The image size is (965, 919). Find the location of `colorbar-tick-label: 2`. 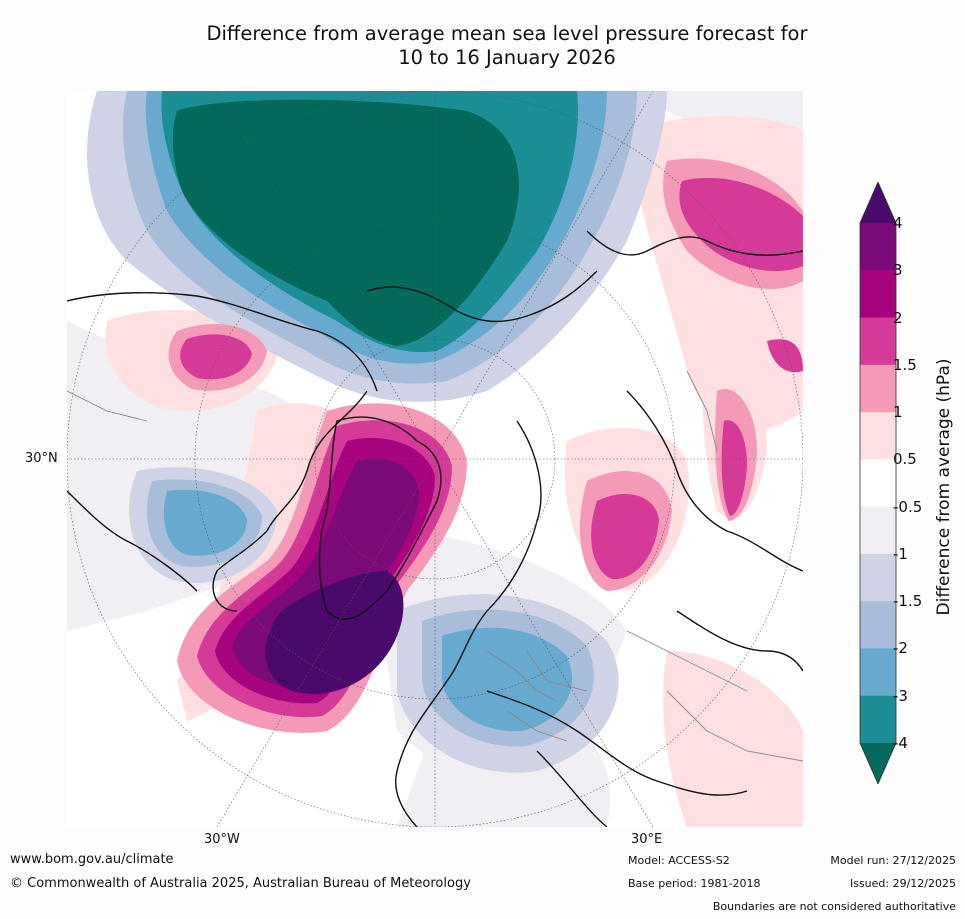

colorbar-tick-label: 2 is located at coordinates (898, 317).